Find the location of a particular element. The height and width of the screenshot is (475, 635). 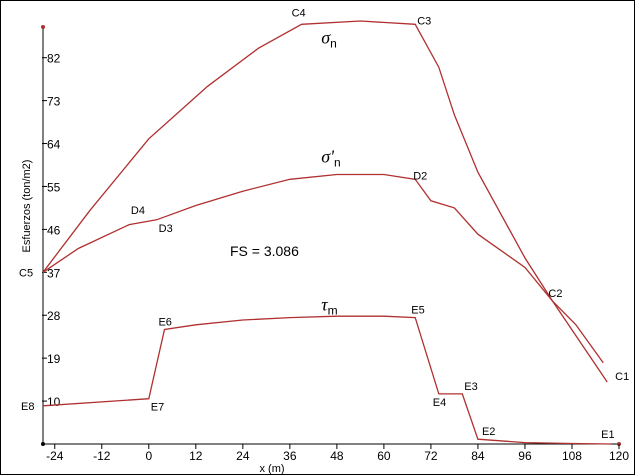

y-tick-label: 28 is located at coordinates (54, 316).